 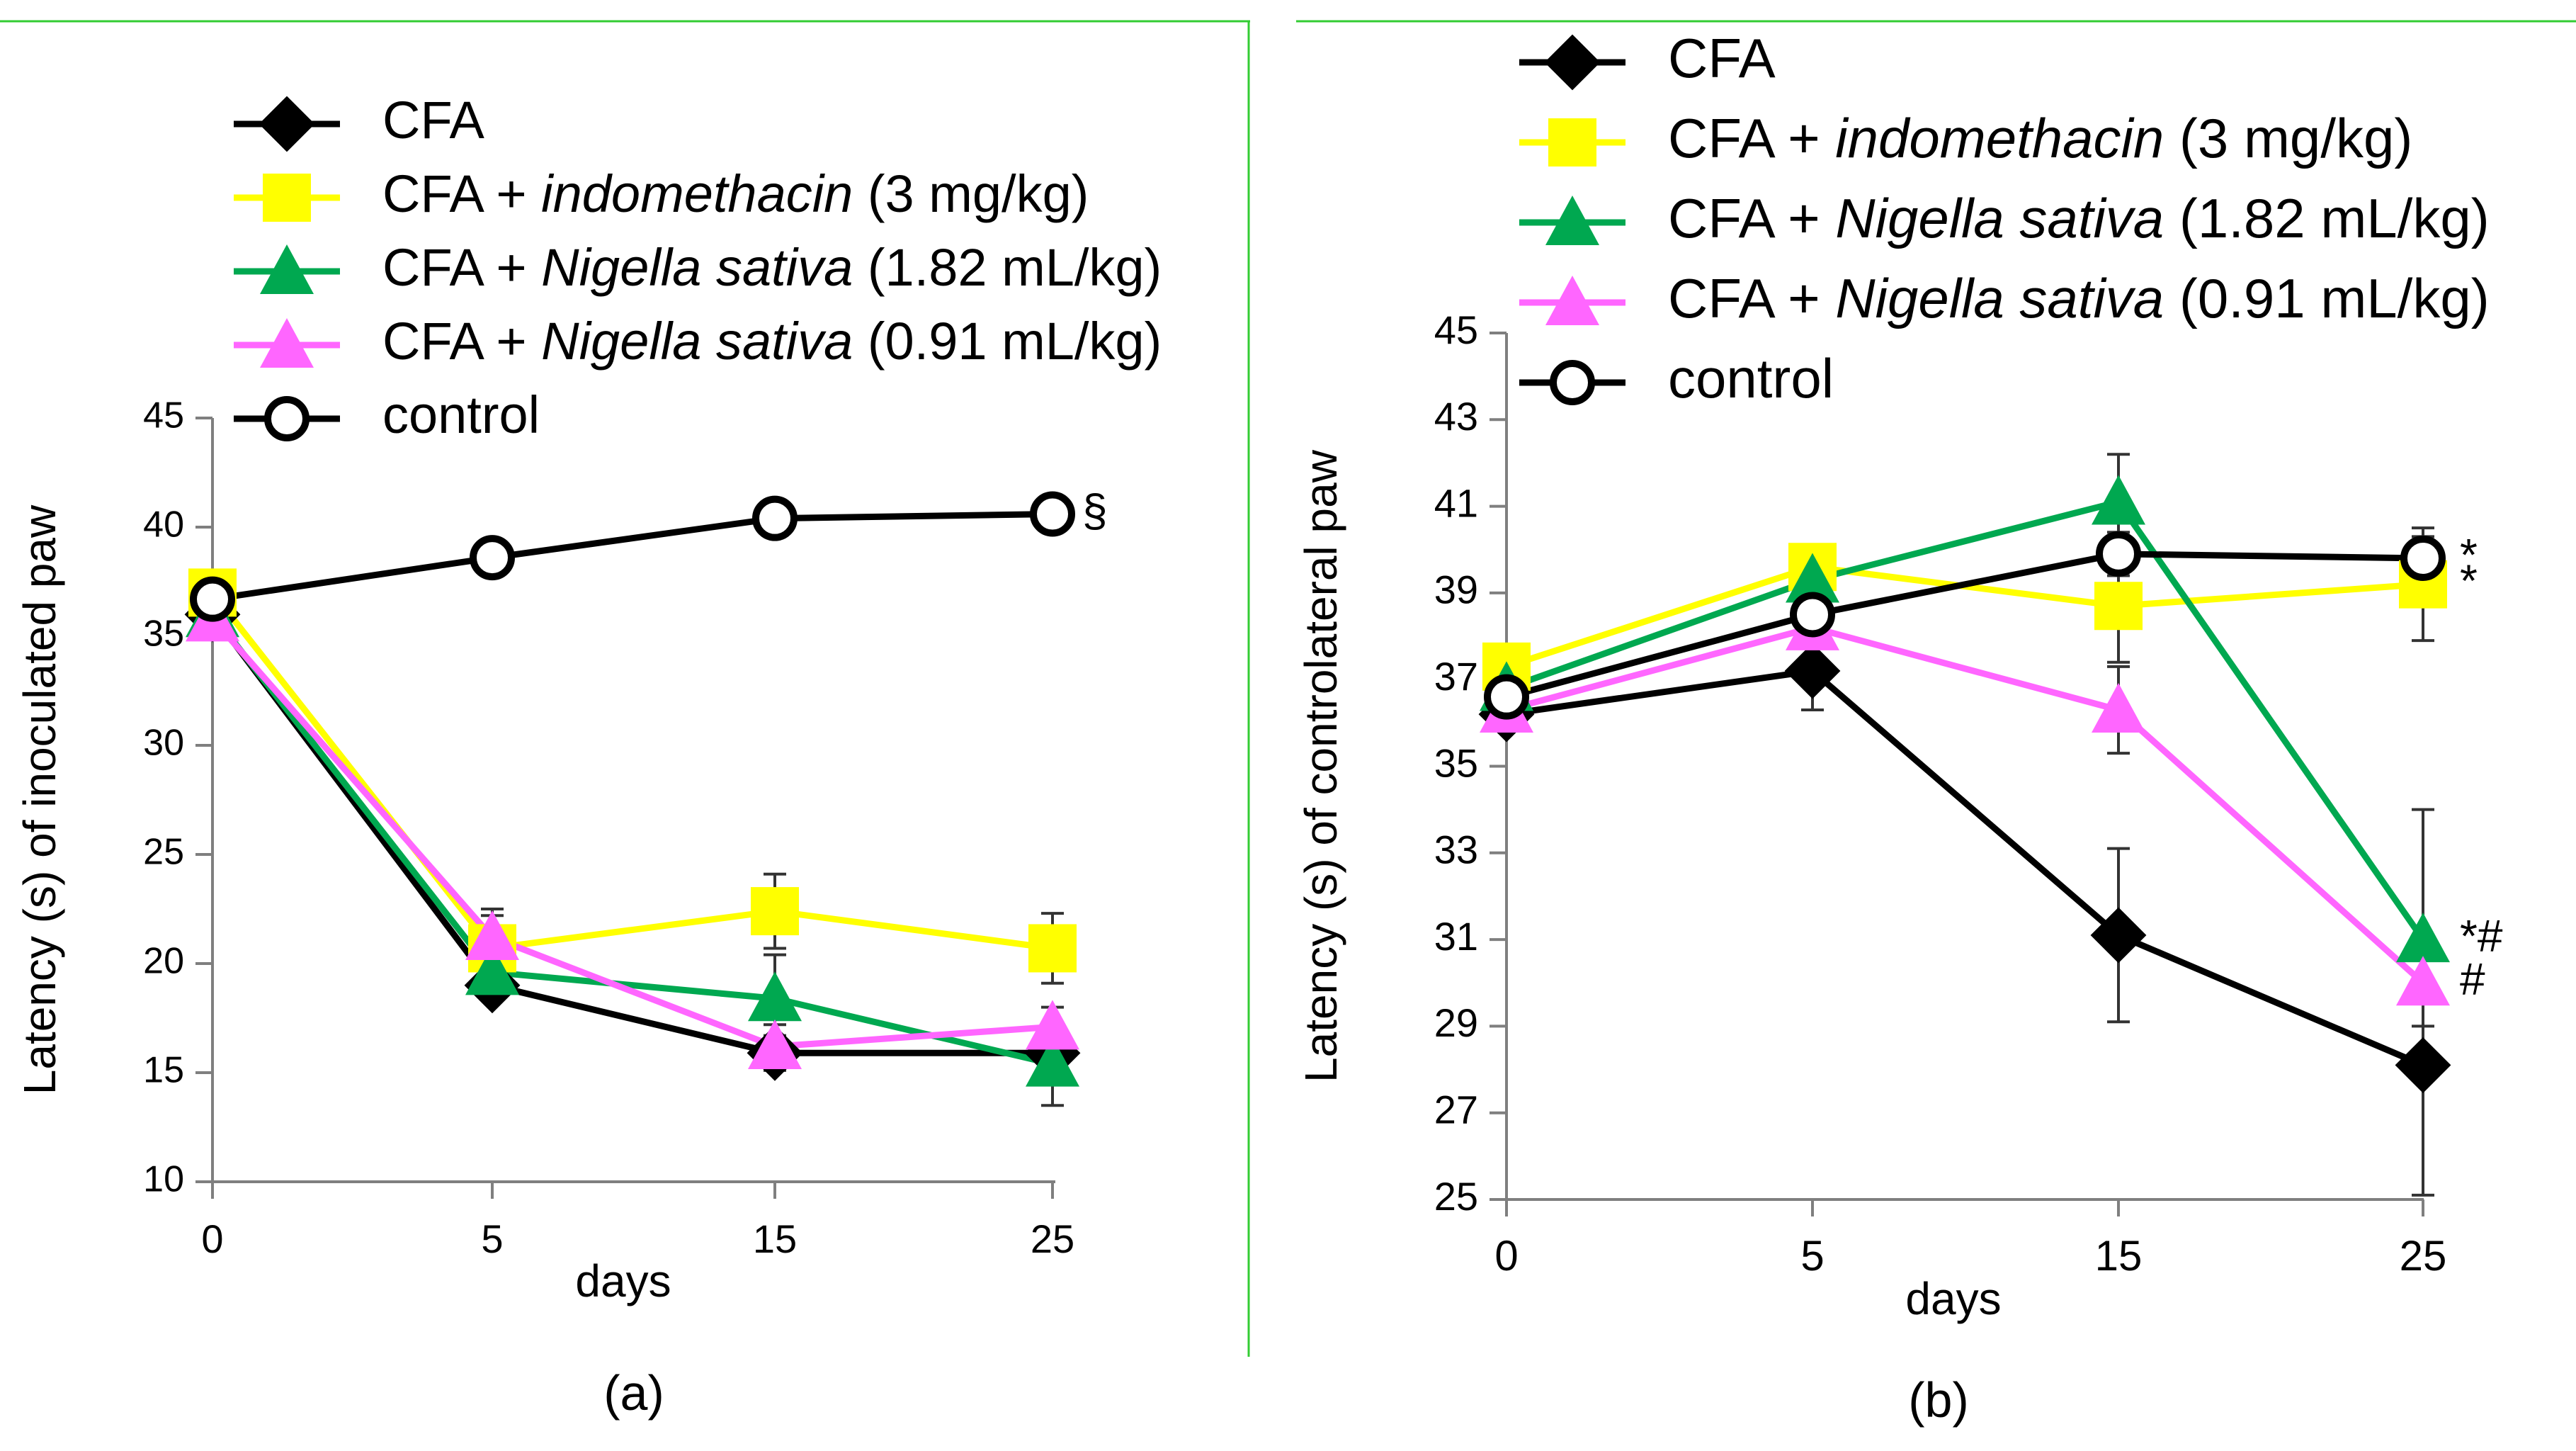 What do you see at coordinates (1572, 383) in the screenshot?
I see `panel-b-legend-ctrl-marker` at bounding box center [1572, 383].